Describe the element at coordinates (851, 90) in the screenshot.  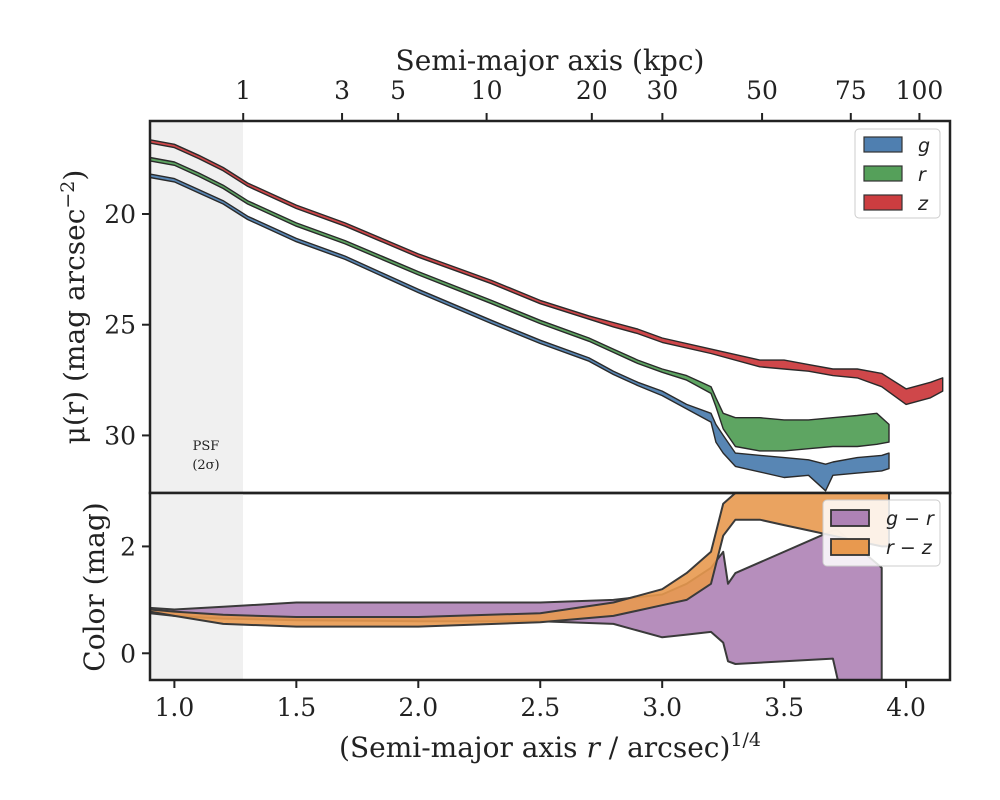
I see `top-x-tick-label: 75` at that location.